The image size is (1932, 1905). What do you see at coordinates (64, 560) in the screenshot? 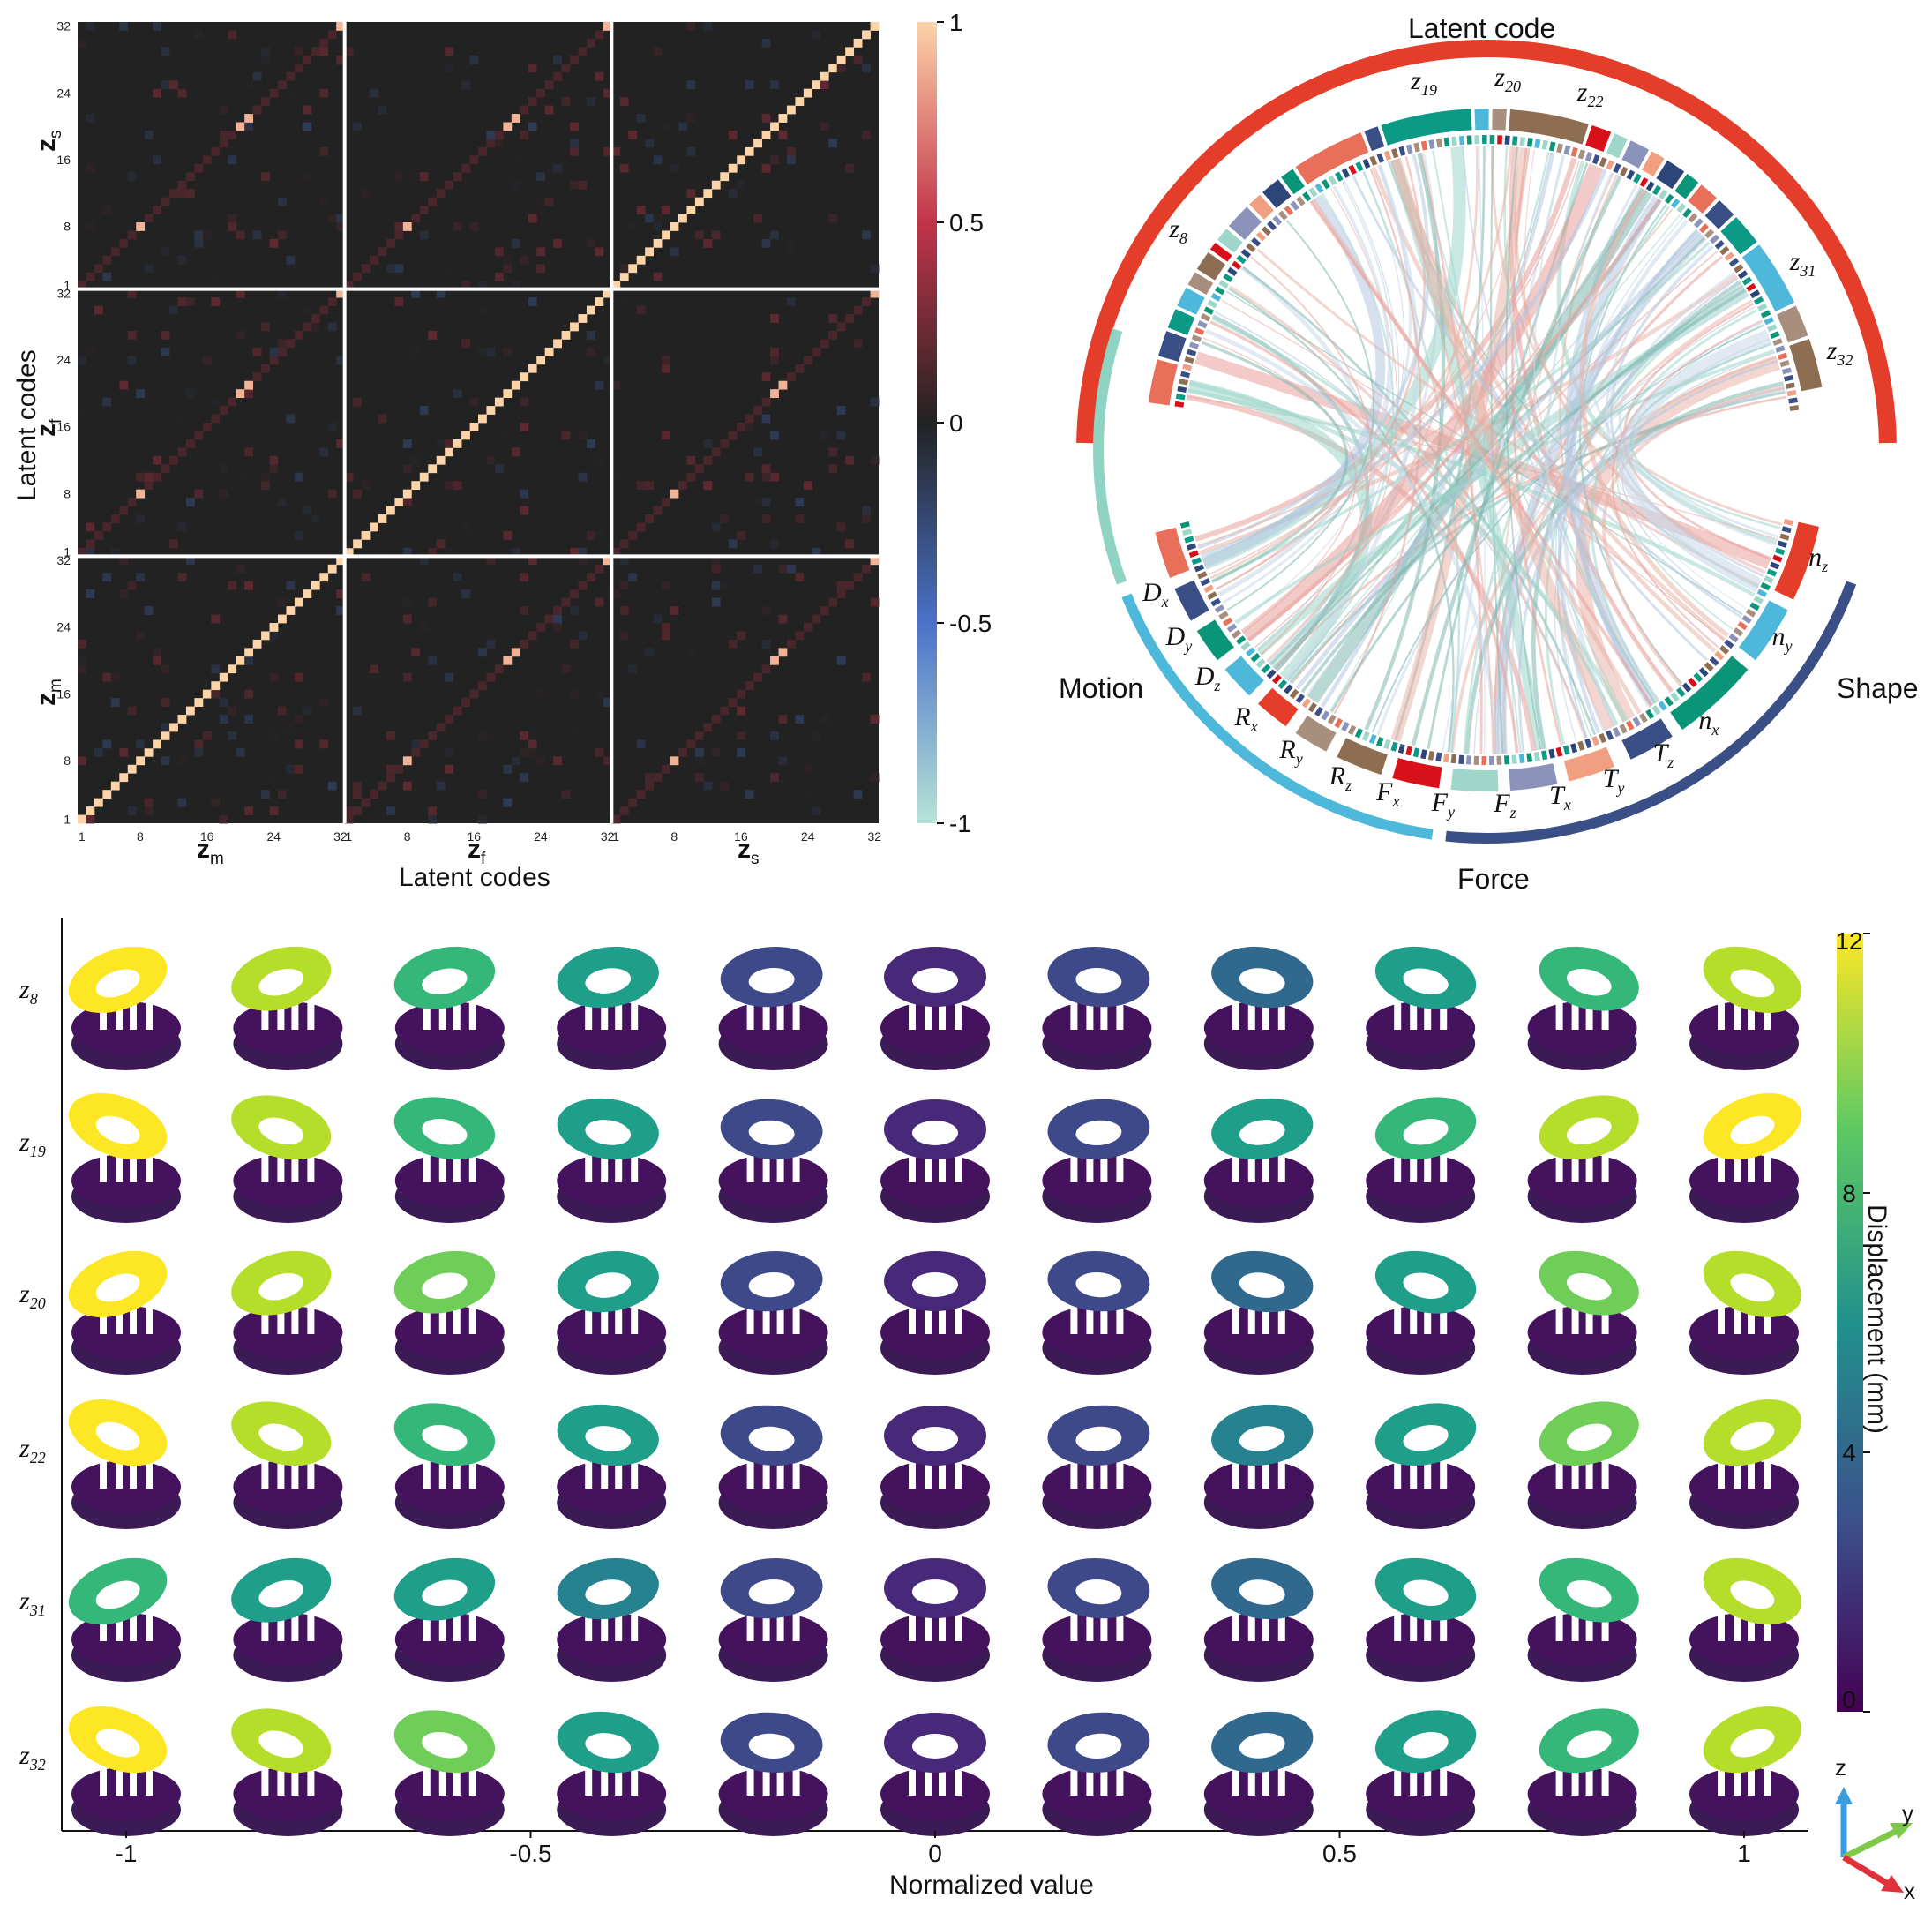
I see `heatmap-y-tick-label: 32` at bounding box center [64, 560].